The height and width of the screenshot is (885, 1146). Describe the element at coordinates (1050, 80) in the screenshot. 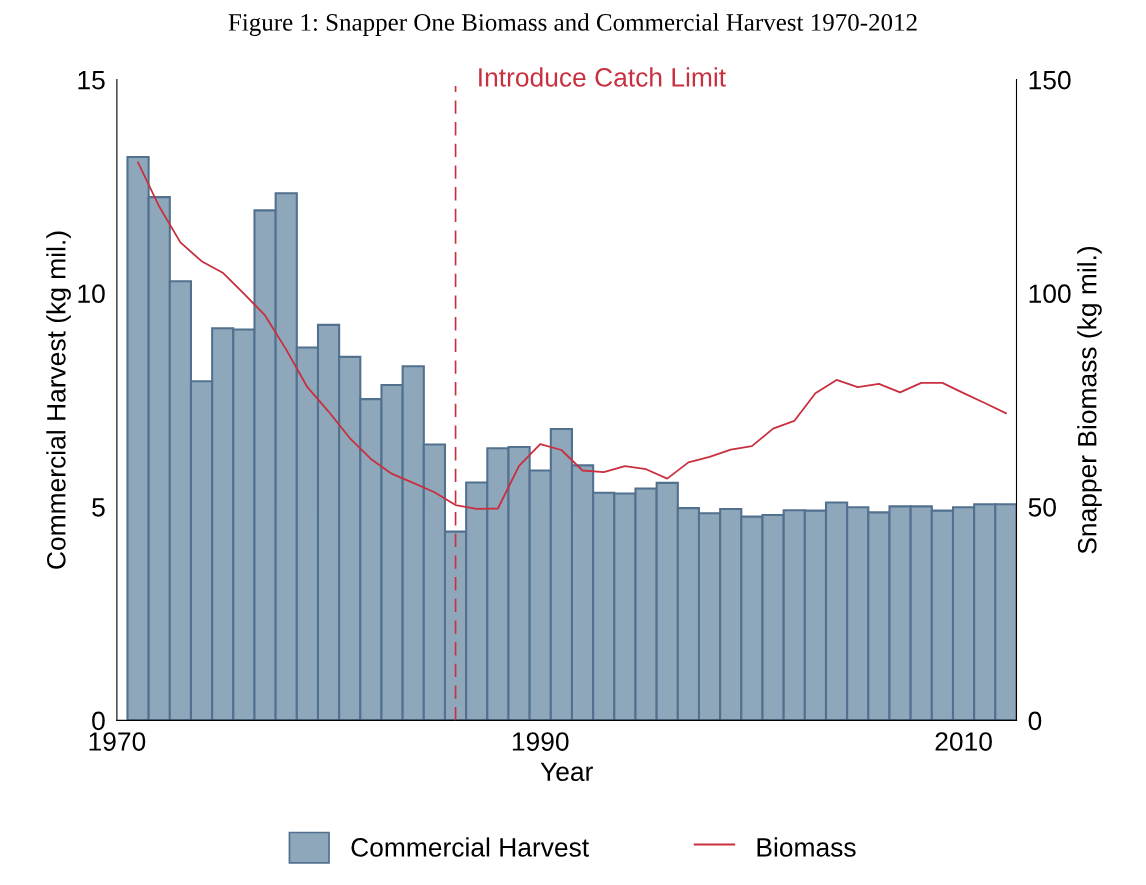

I see `y2-tick-label: 150` at that location.